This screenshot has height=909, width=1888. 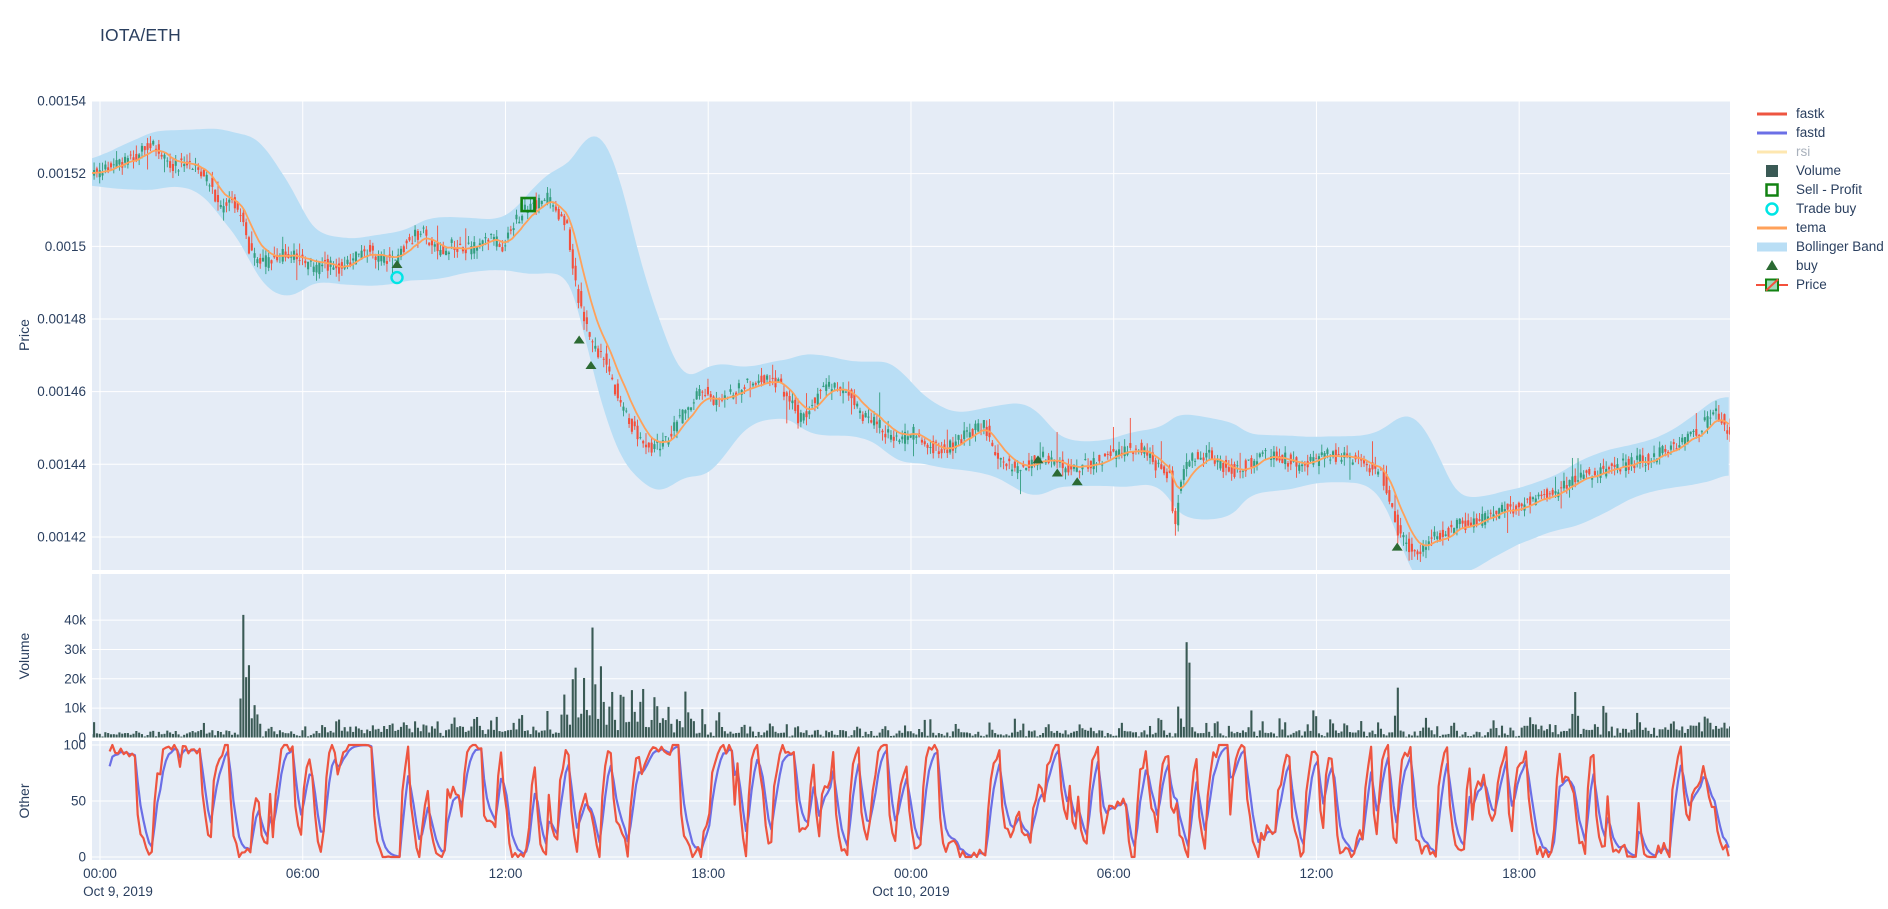 What do you see at coordinates (61, 536) in the screenshot?
I see `svg-text: 0.00142` at bounding box center [61, 536].